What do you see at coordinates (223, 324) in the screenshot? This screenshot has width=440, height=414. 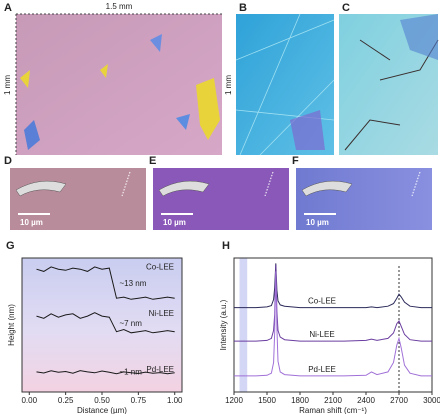 I see `y-axis-label: Intensity (a.u.)` at bounding box center [223, 324].